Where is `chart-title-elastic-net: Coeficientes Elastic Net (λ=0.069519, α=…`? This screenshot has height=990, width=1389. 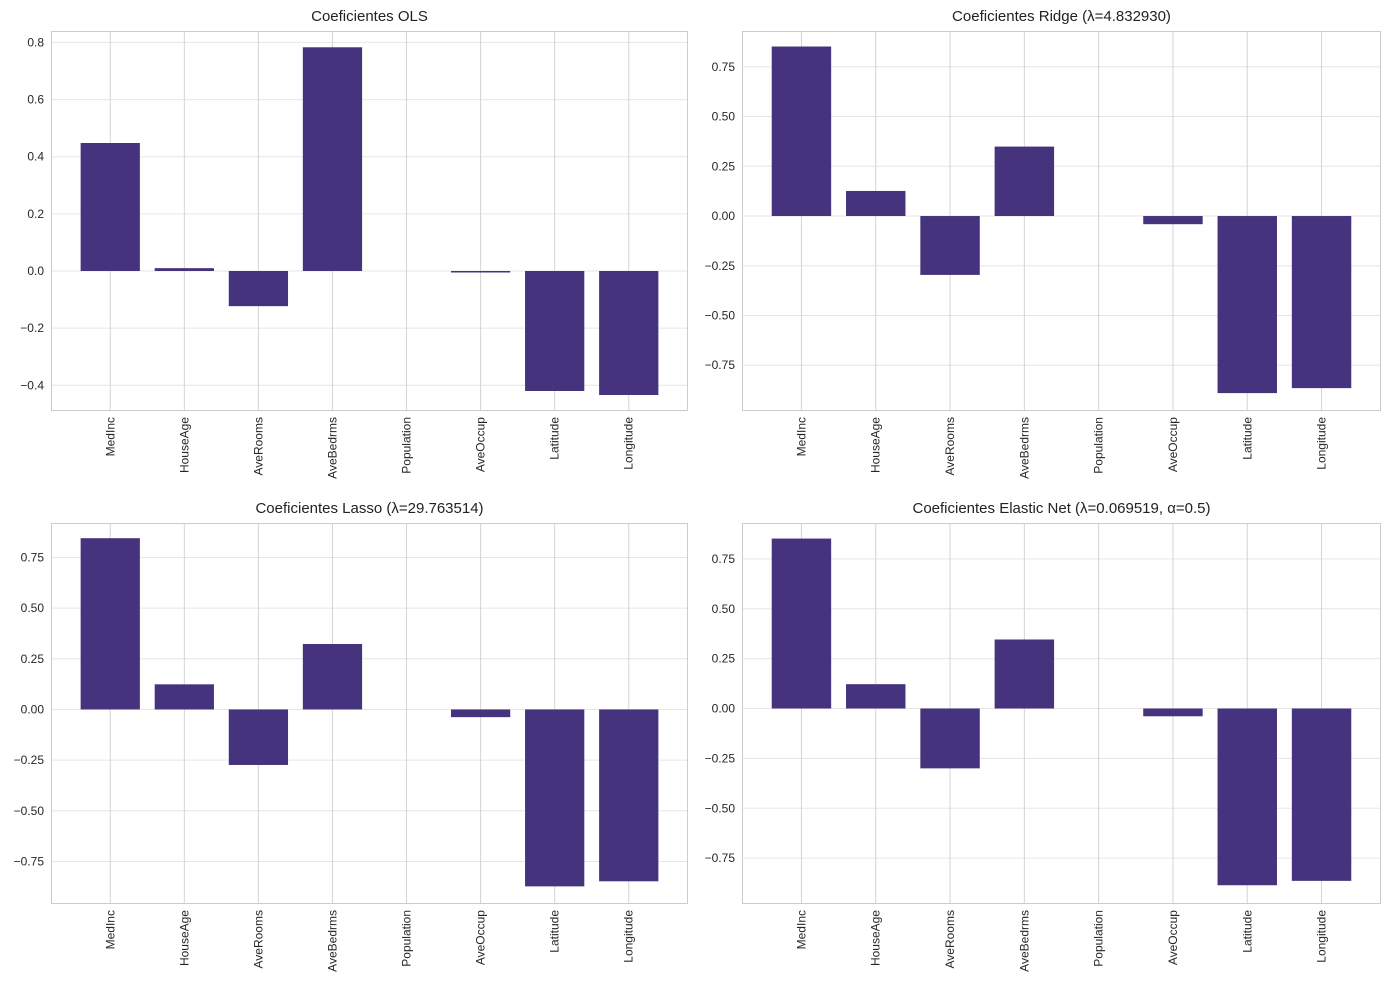 chart-title-elastic-net: Coeficientes Elastic Net (λ=0.069519, α=… is located at coordinates (1061, 508).